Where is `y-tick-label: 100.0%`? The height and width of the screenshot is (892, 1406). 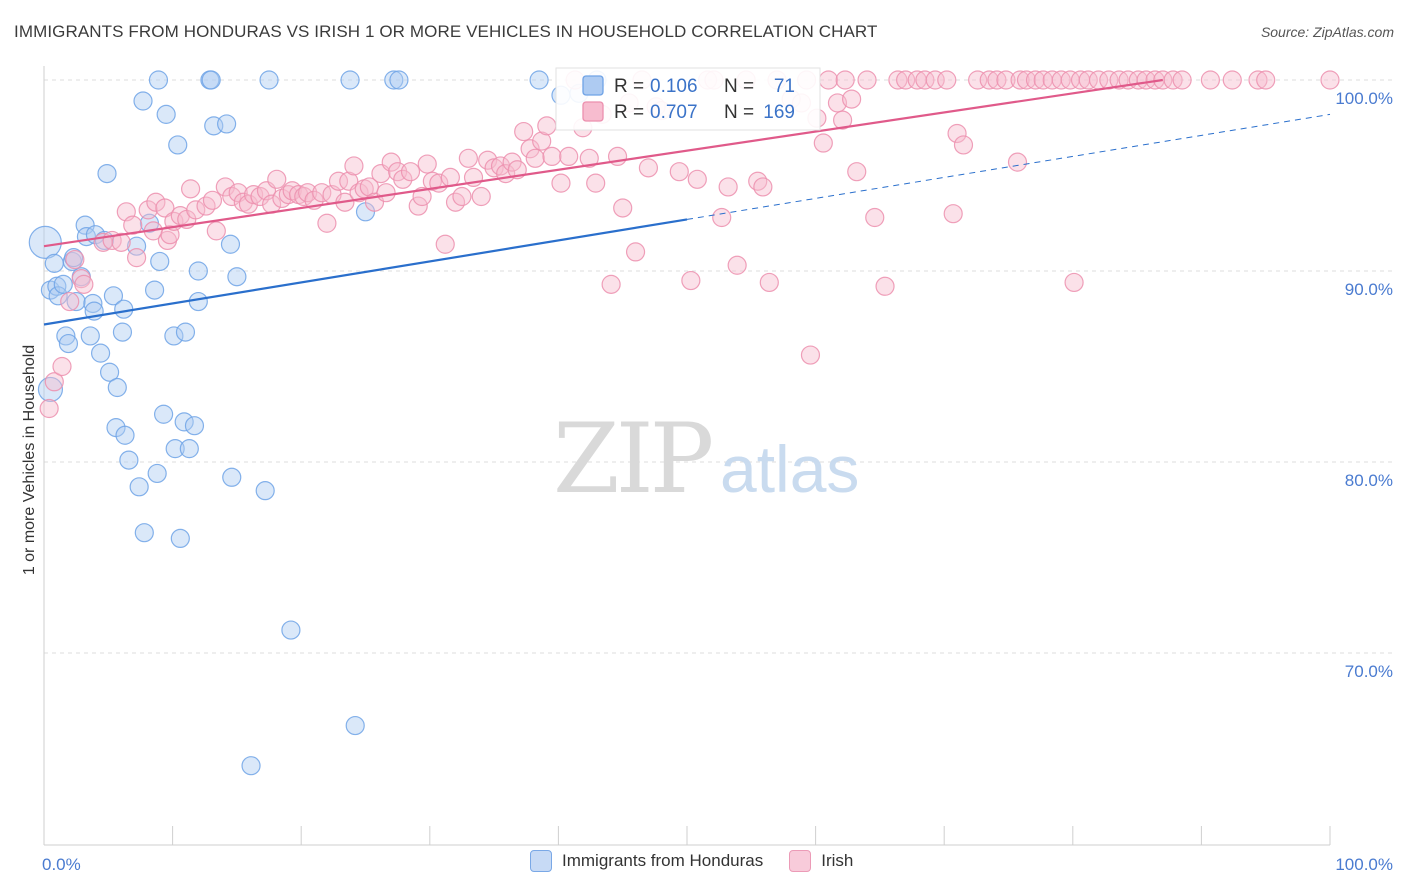 y-tick-label: 100.0% is located at coordinates (1364, 98).